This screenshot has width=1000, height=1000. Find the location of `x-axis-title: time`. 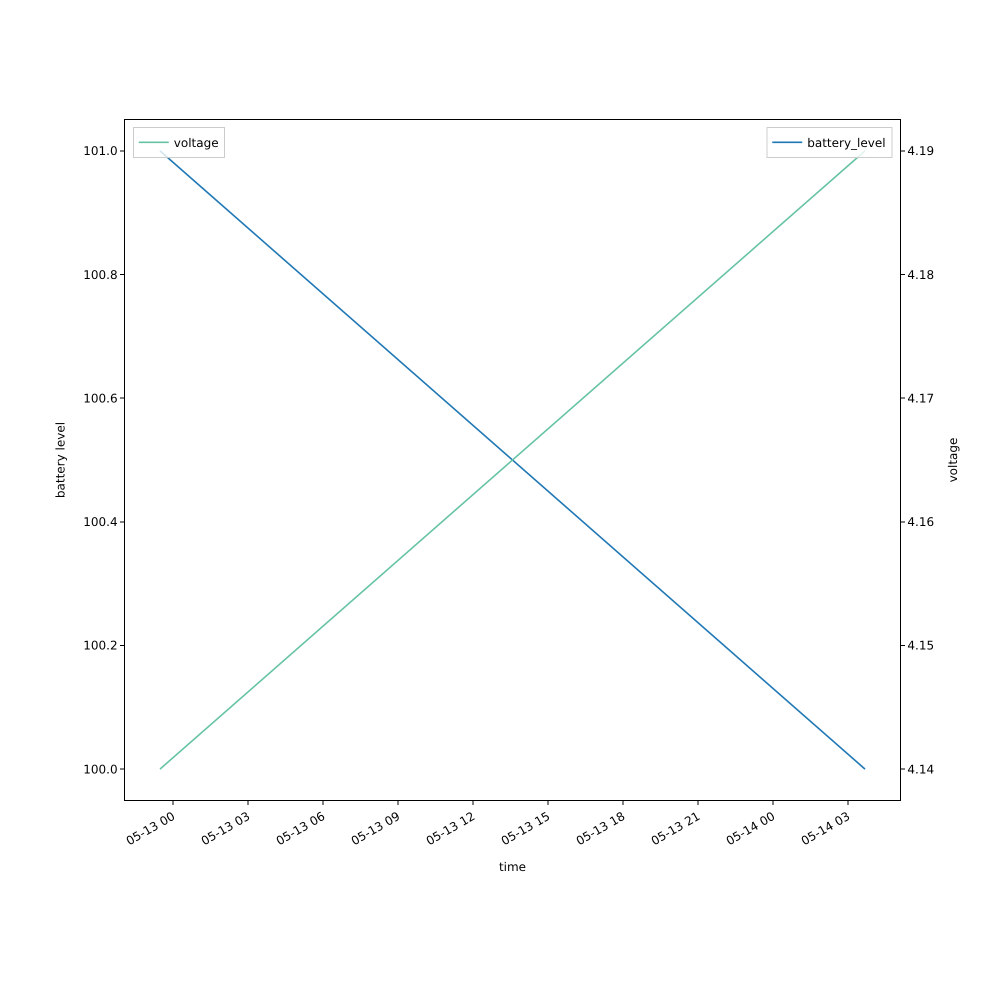

x-axis-title: time is located at coordinates (512, 867).